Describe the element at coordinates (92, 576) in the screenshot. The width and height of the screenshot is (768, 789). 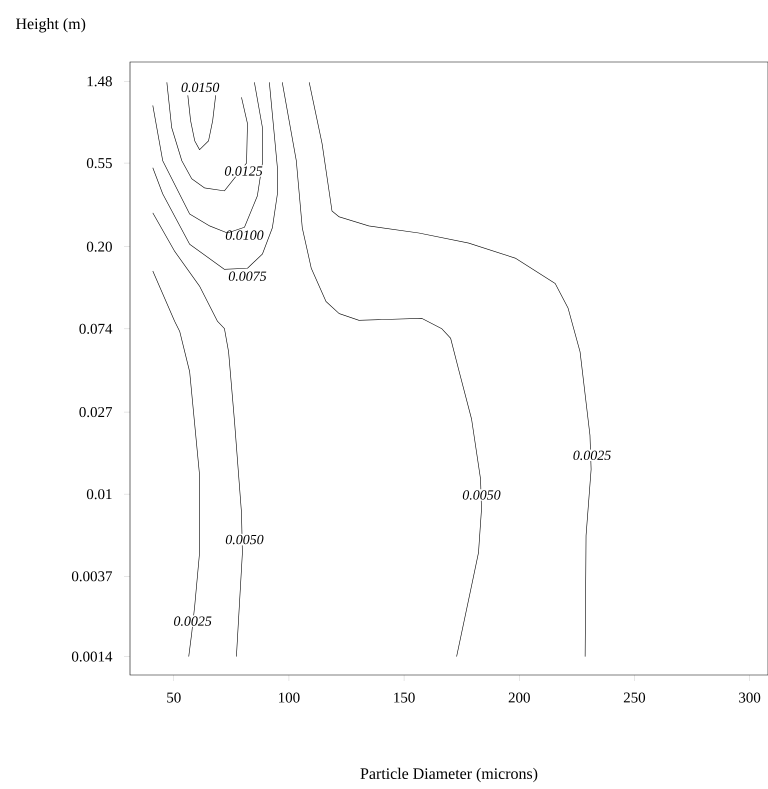
I see `y-tick-label: 0.0037` at that location.